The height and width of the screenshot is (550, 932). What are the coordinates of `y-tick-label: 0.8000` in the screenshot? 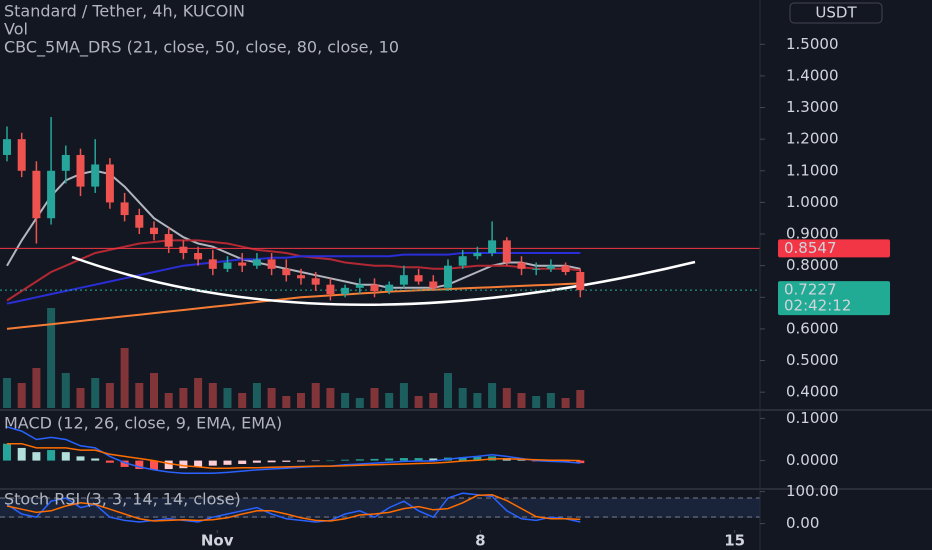 It's located at (812, 265).